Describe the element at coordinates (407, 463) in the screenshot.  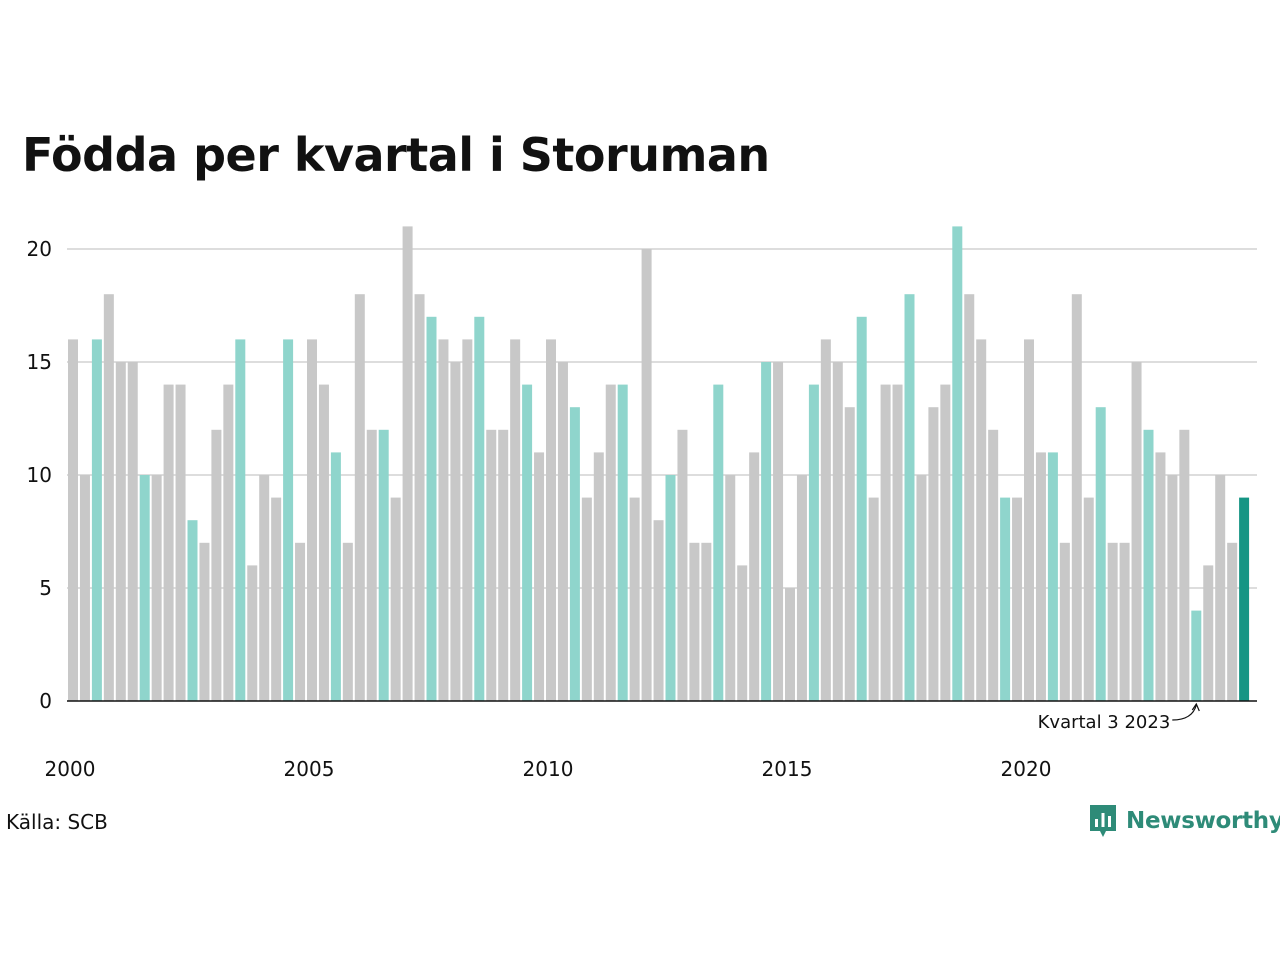
I see `bar-2007-q1` at that location.